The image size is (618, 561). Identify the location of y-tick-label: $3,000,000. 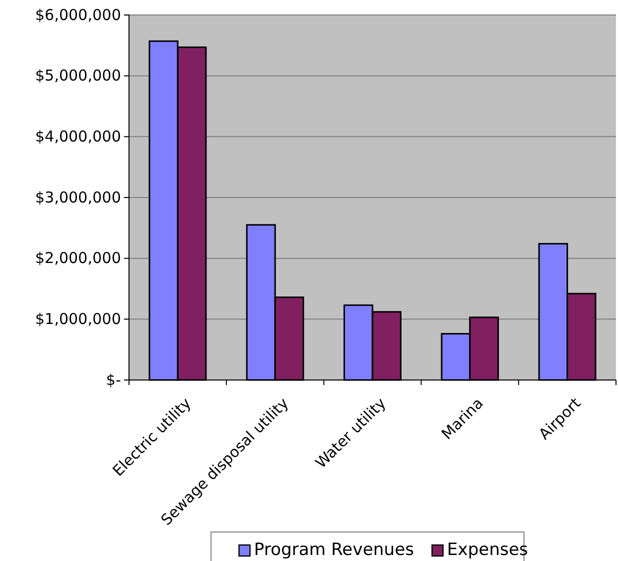
(78, 197).